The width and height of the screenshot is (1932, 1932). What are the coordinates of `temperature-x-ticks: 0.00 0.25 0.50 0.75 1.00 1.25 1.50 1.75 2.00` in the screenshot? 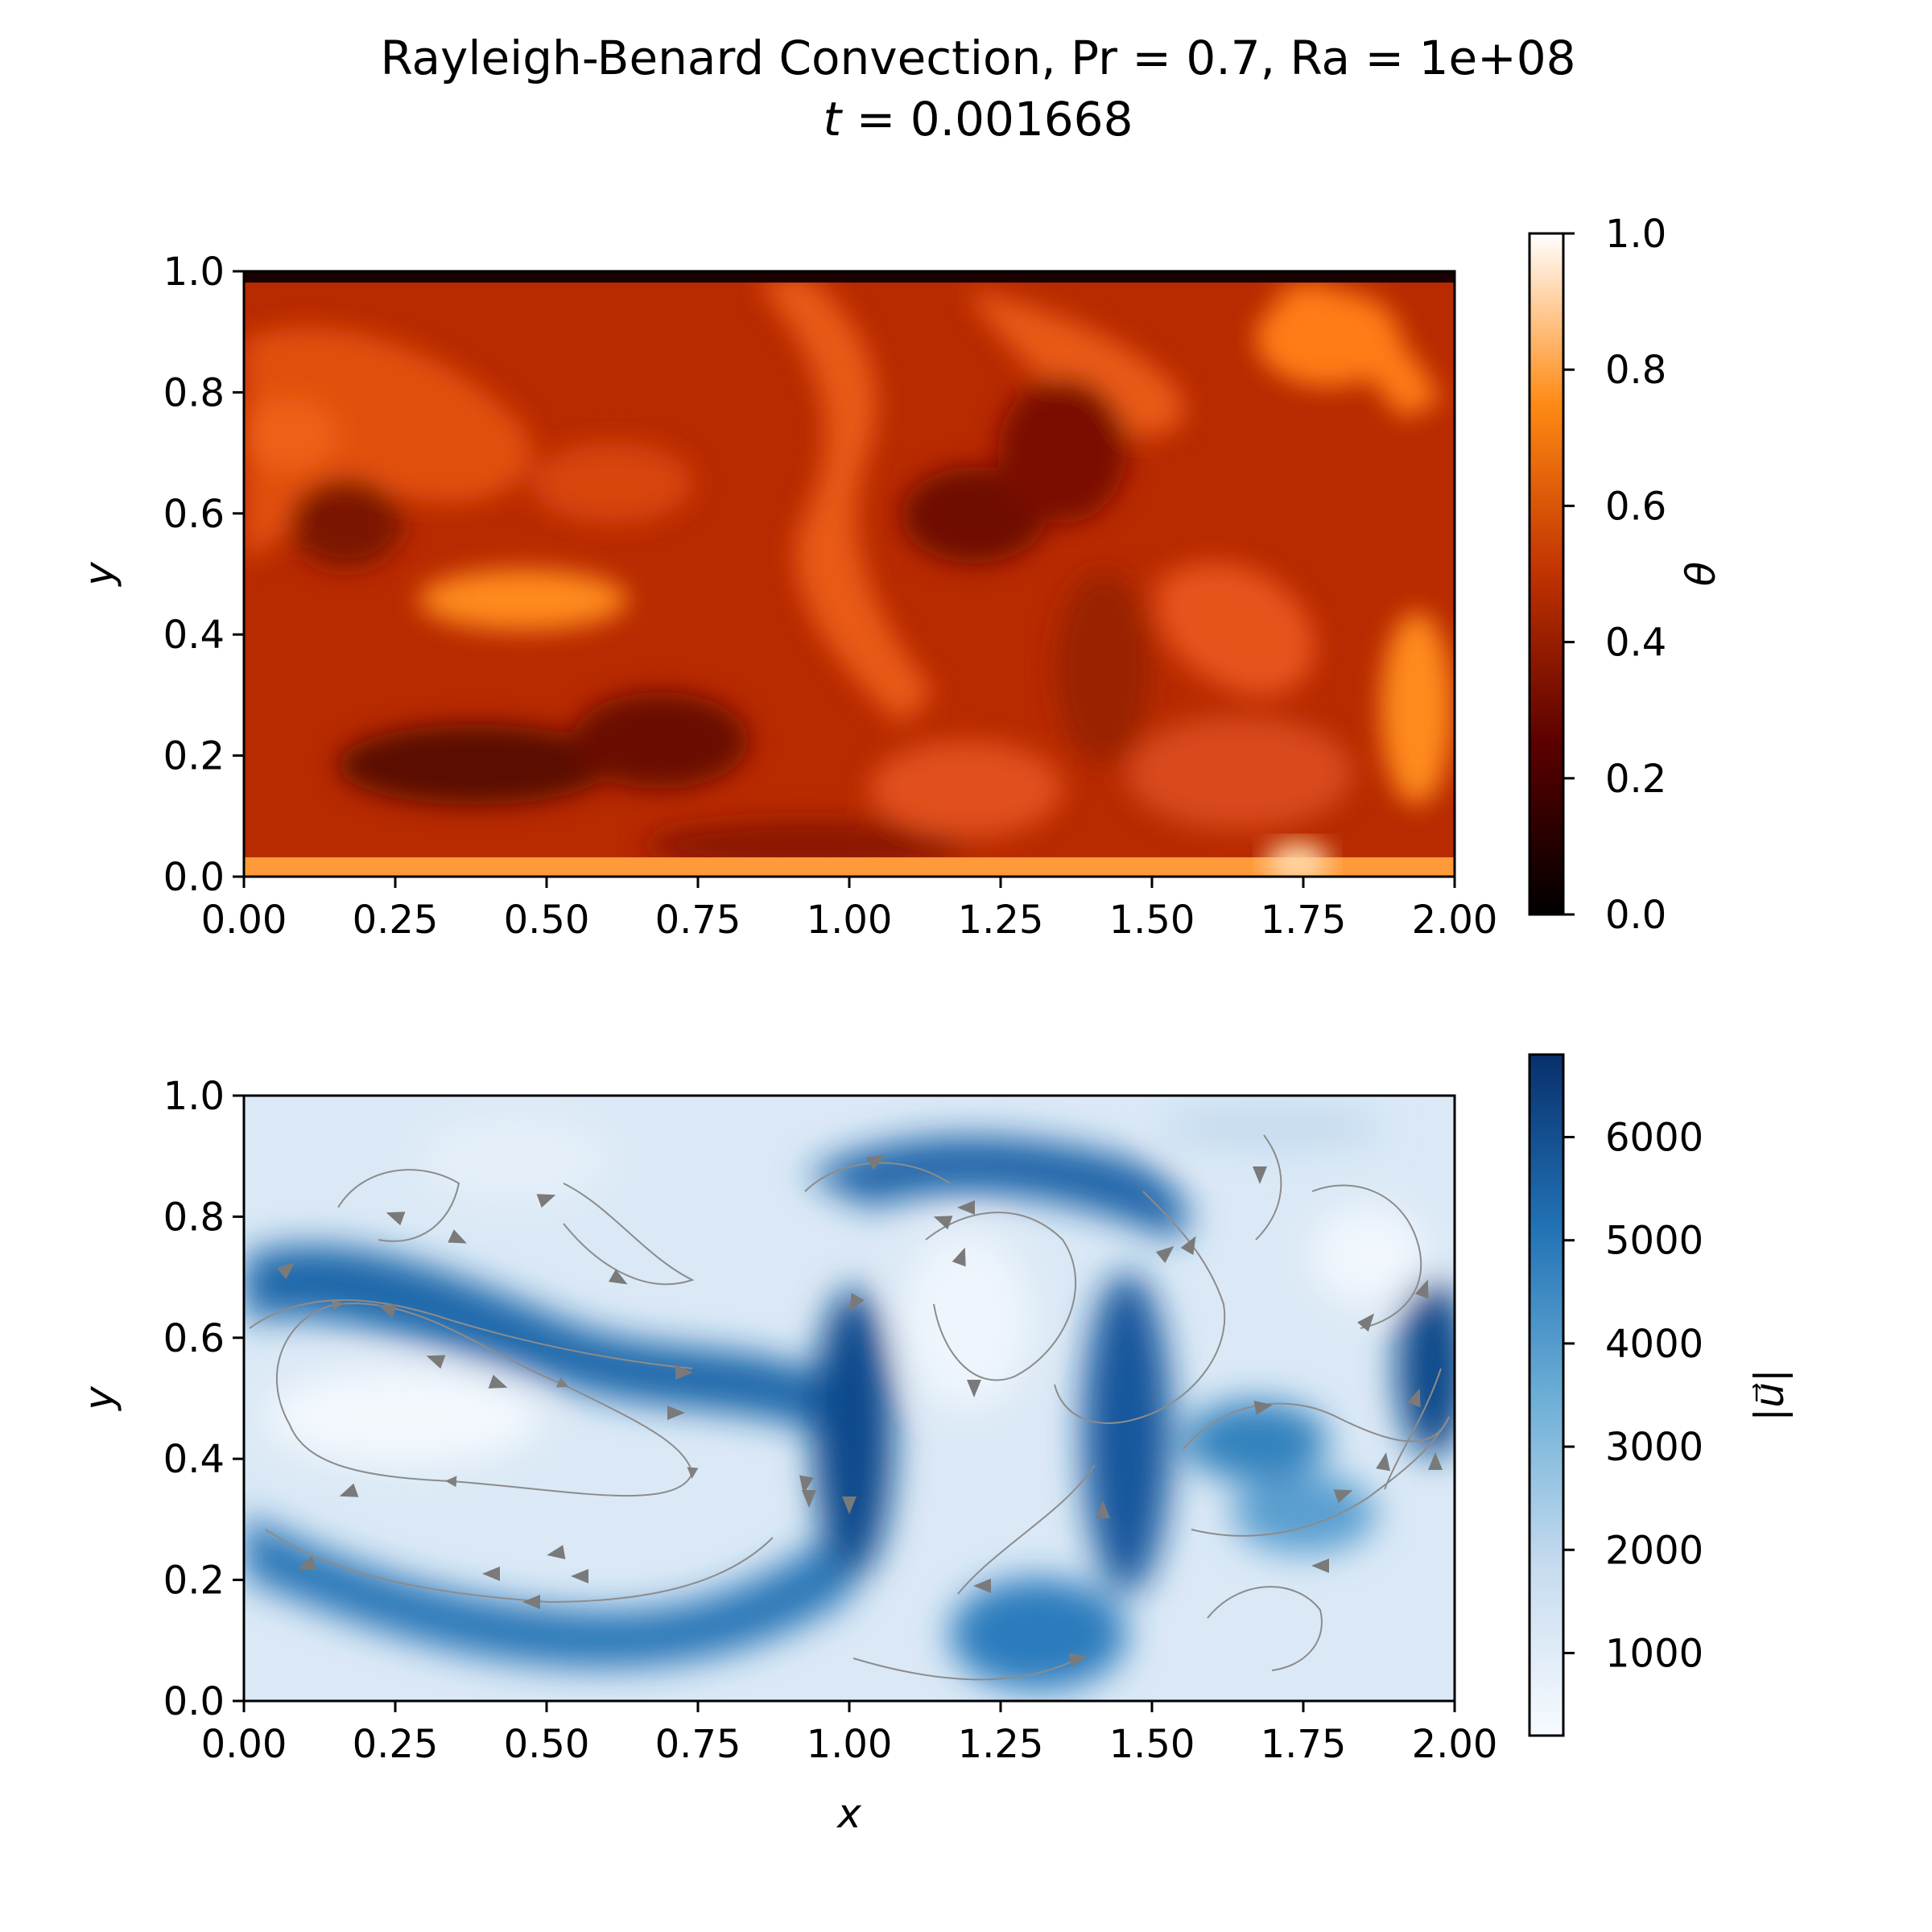 It's located at (849, 910).